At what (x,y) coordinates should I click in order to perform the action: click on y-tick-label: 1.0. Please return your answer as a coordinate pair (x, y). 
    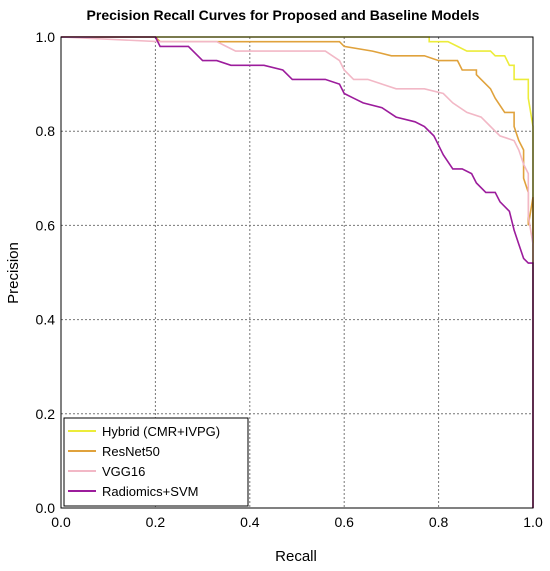
    Looking at the image, I should click on (46, 37).